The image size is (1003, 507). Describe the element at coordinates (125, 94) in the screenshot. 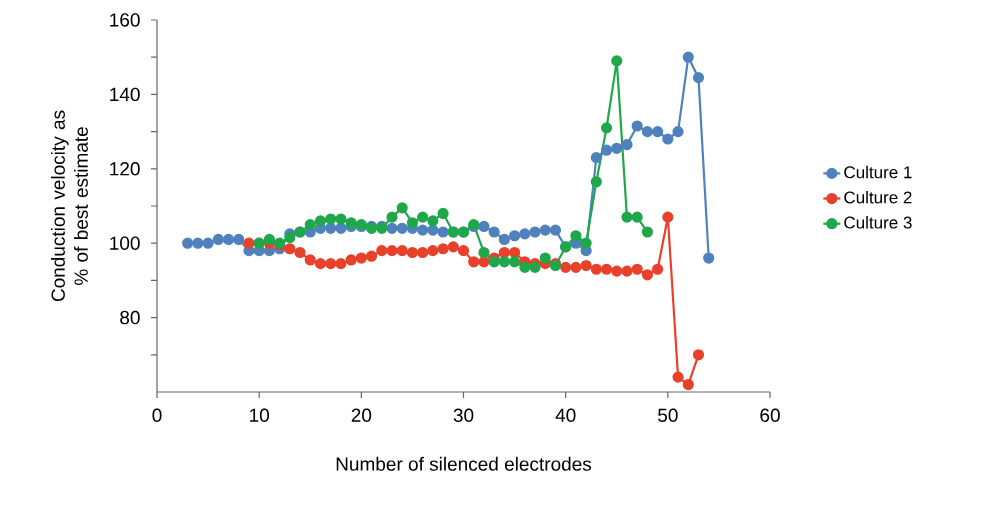

I see `y-tick-label: 140` at that location.